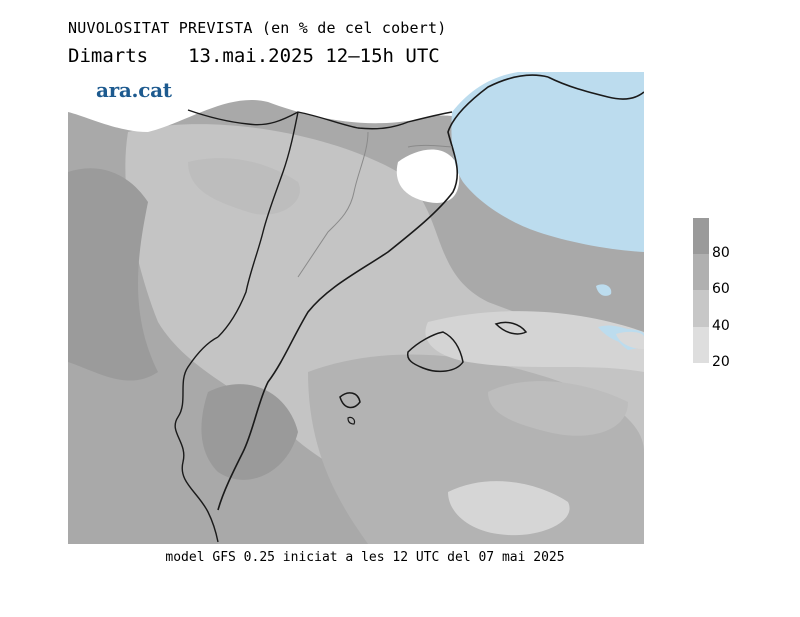  I want to click on legend-tick-40: 40, so click(721, 326).